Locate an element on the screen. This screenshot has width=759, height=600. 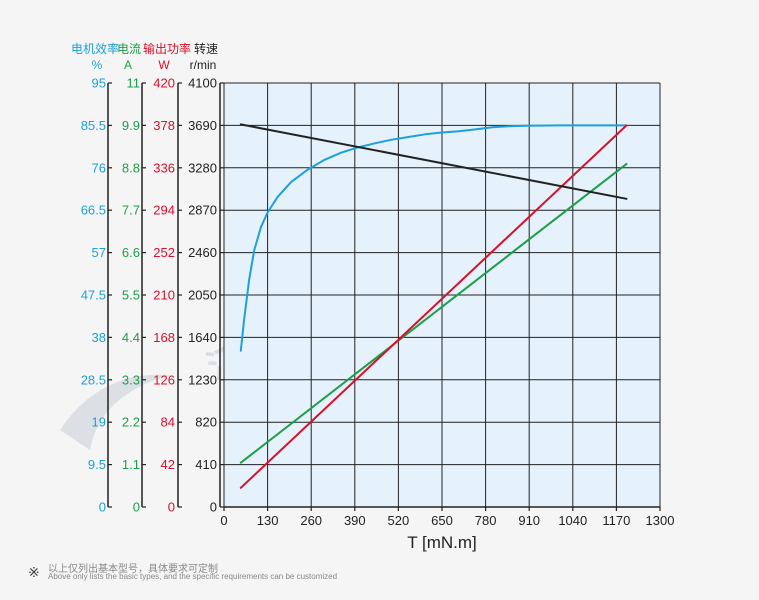
axis-unit-current: A is located at coordinates (128, 65).